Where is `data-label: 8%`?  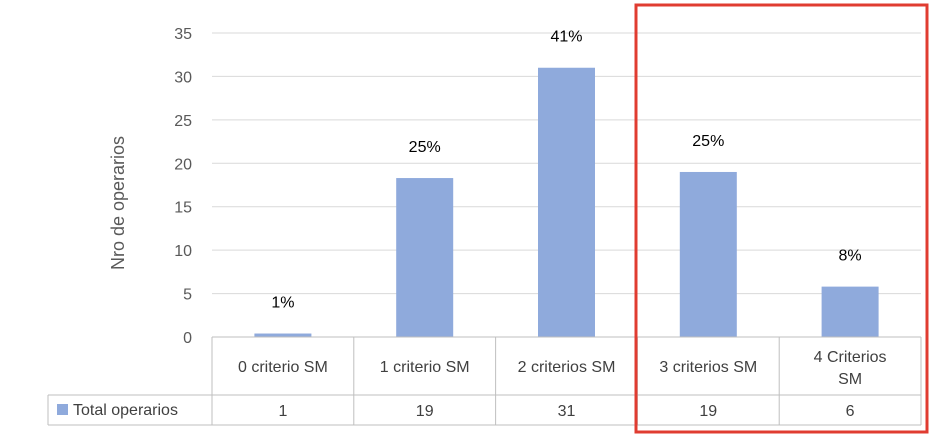
data-label: 8% is located at coordinates (850, 256).